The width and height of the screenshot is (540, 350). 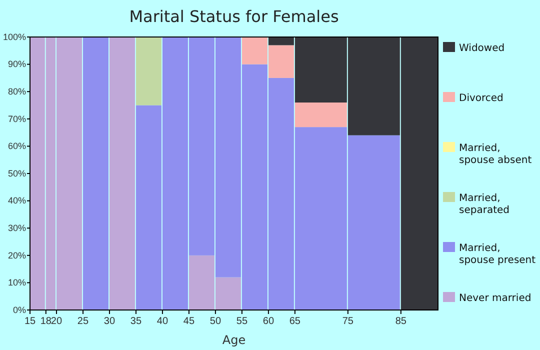 What do you see at coordinates (216, 322) in the screenshot?
I see `x-tick-label: 50` at bounding box center [216, 322].